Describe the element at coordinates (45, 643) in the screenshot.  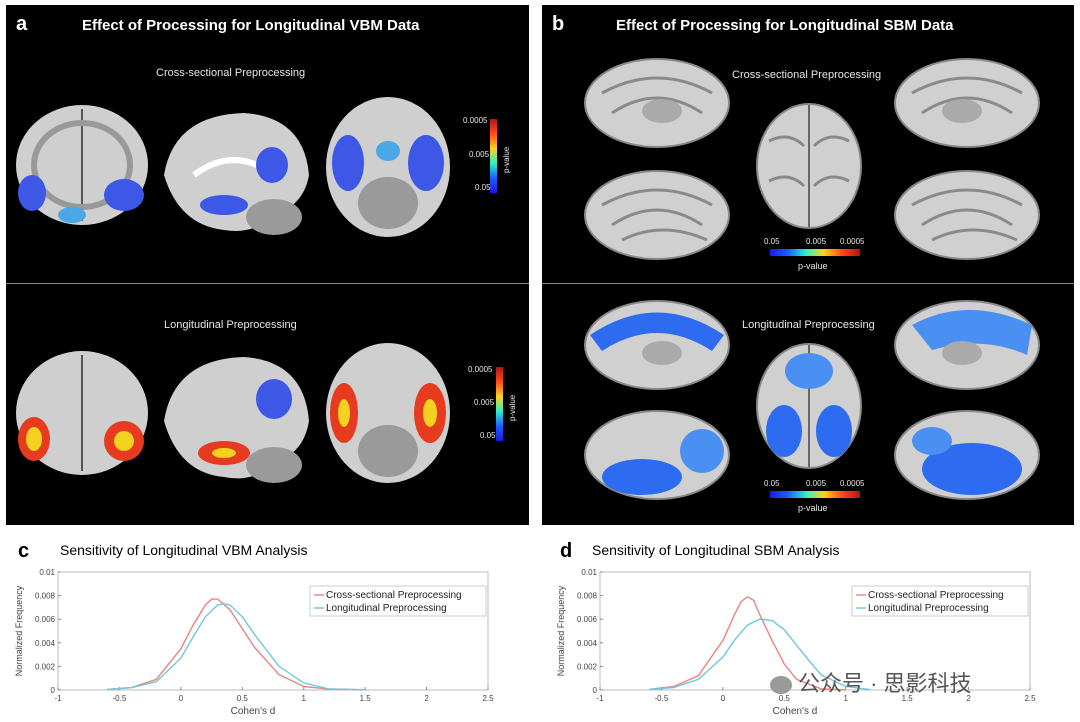
I see `chart-c-ytick-label-2: 0.004` at that location.